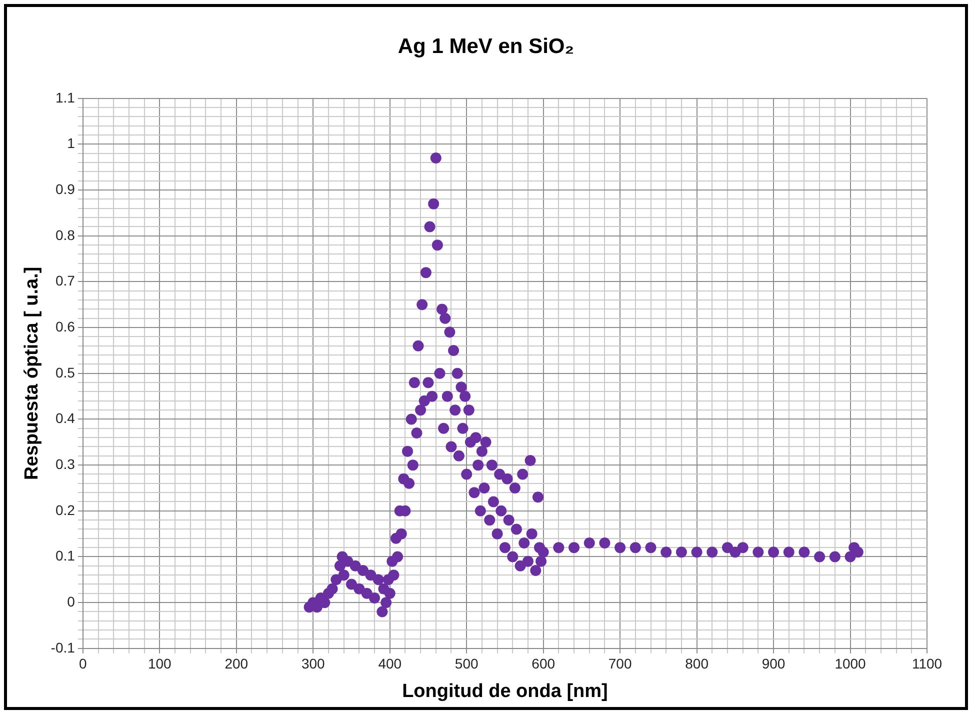 The height and width of the screenshot is (718, 976). I want to click on x-tick-label: 300, so click(313, 664).